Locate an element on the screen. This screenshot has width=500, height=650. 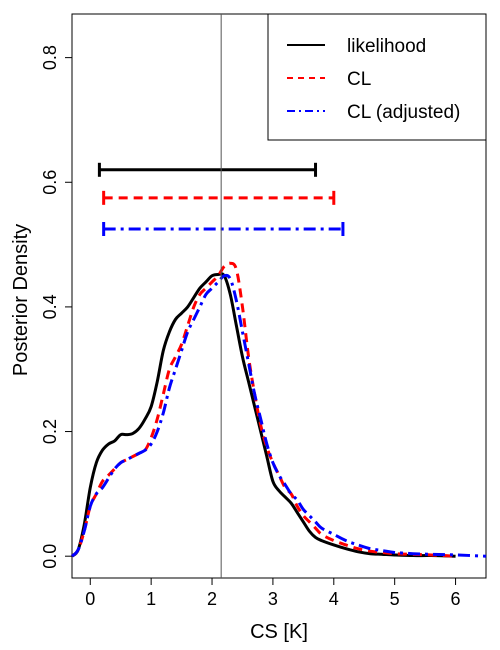
y-tick-label: 0.6 is located at coordinates (50, 182).